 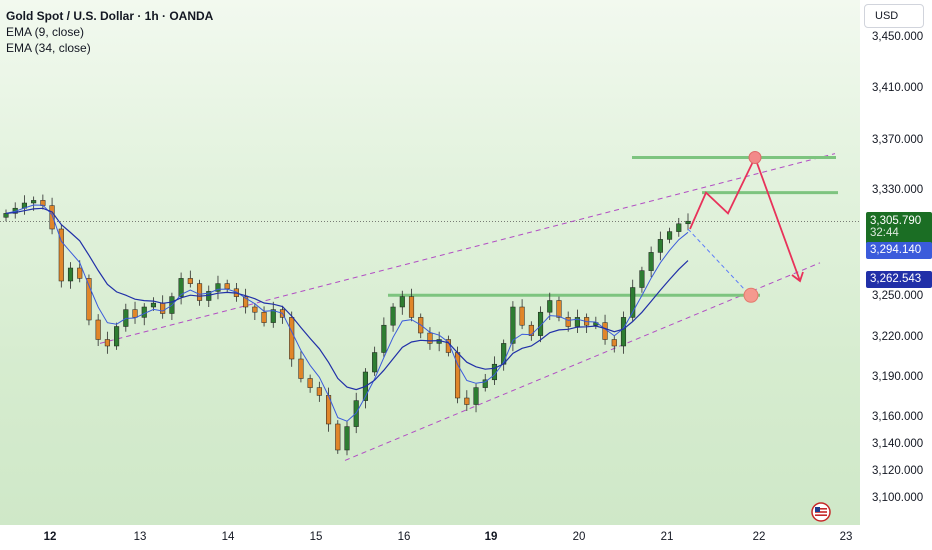 I want to click on price-tick: 3,250.000, so click(x=898, y=296).